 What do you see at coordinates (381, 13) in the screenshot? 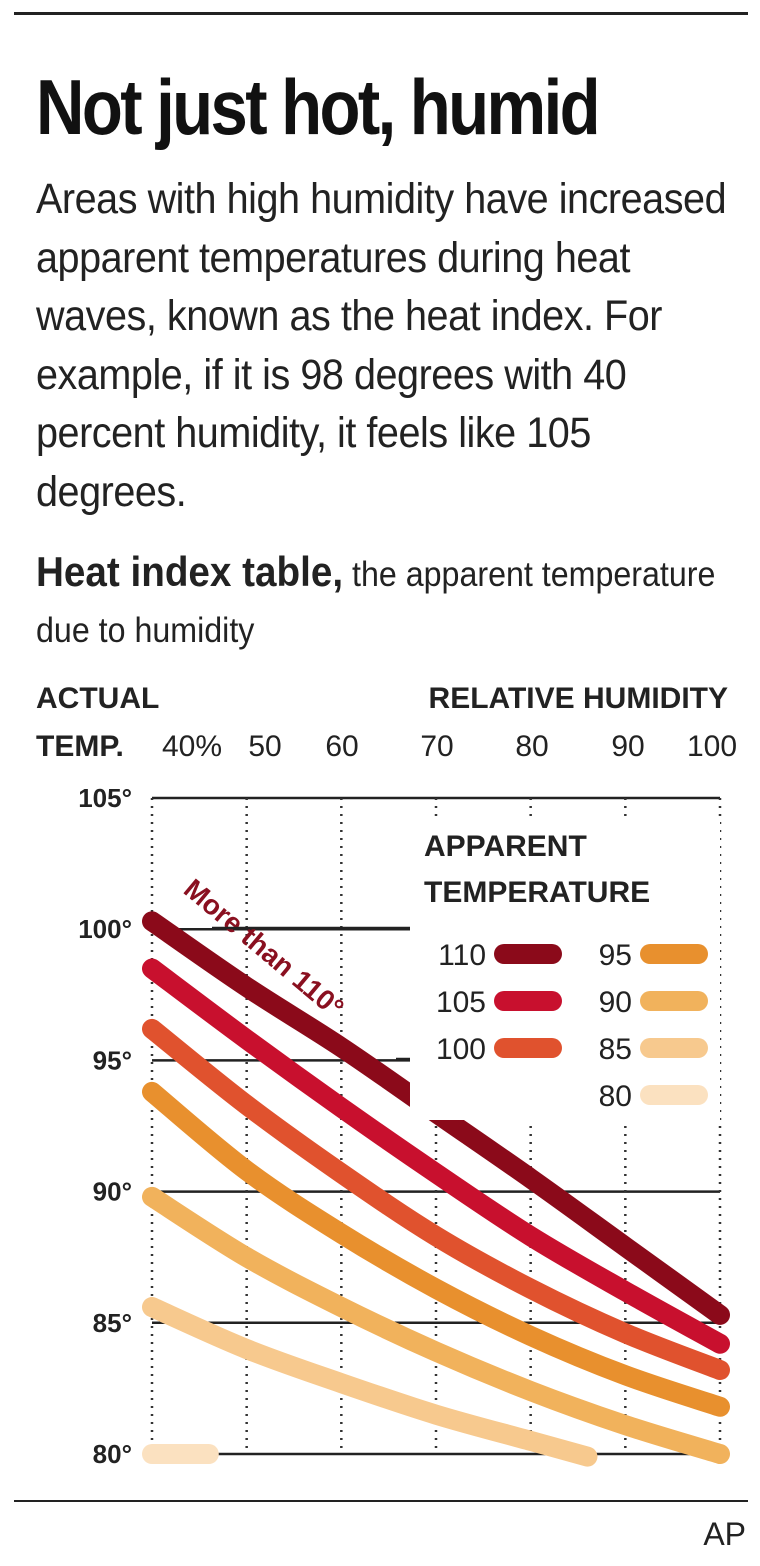
I see `top-rule` at bounding box center [381, 13].